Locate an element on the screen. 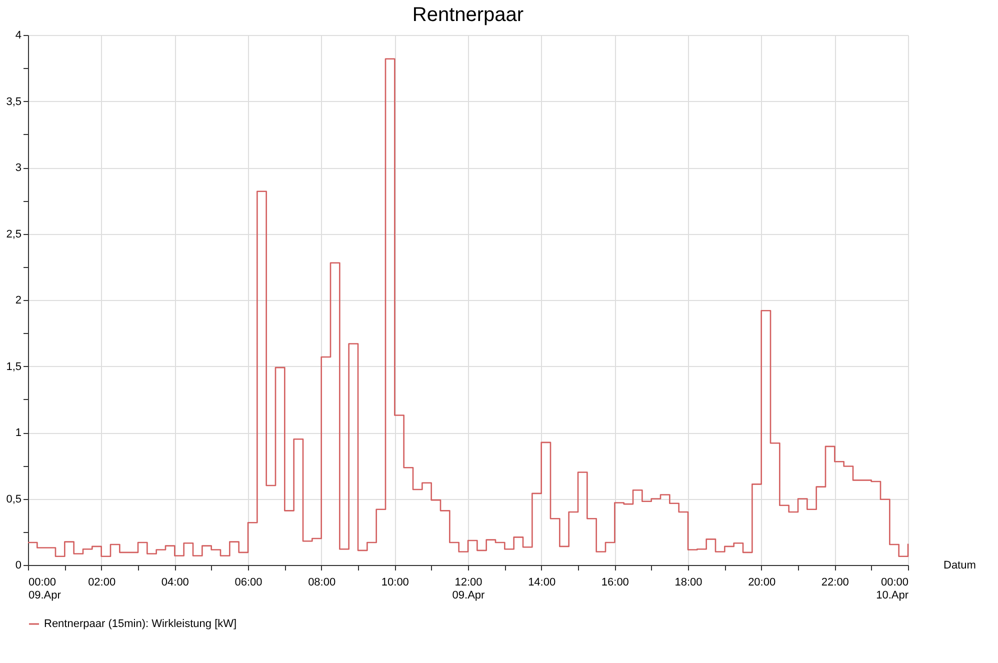 The image size is (998, 663). y-tick-label: 3 is located at coordinates (18, 168).